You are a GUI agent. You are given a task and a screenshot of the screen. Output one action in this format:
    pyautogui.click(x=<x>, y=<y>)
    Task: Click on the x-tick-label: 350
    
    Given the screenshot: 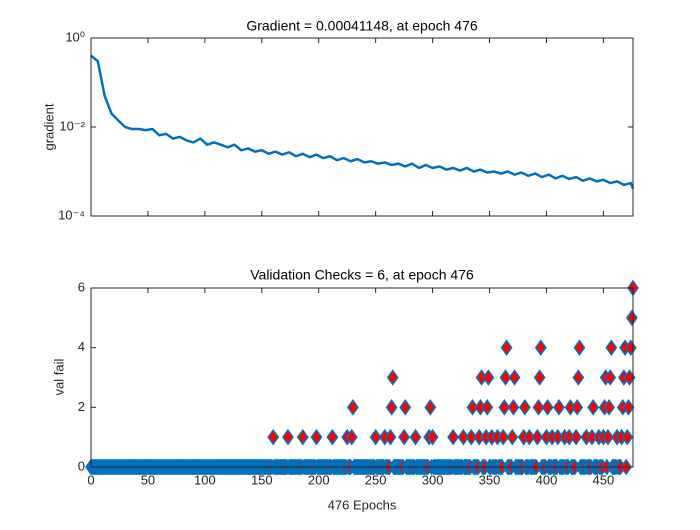 What is the action you would take?
    pyautogui.click(x=490, y=479)
    